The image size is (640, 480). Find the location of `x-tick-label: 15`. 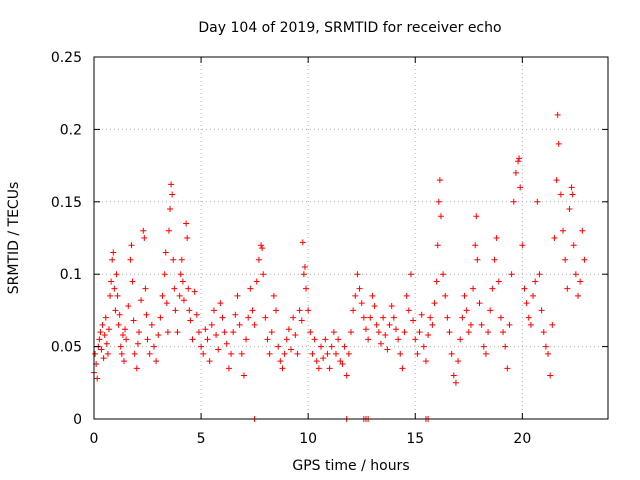

x-tick-label: 15 is located at coordinates (415, 439).